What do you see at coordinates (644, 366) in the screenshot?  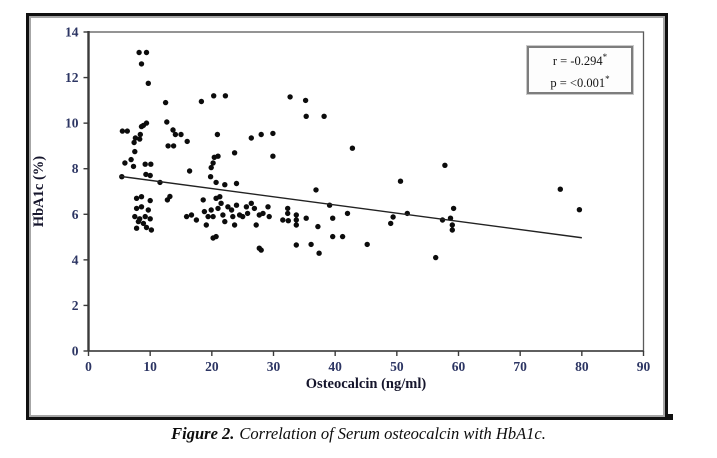 I see `x-tick-label: 90` at bounding box center [644, 366].